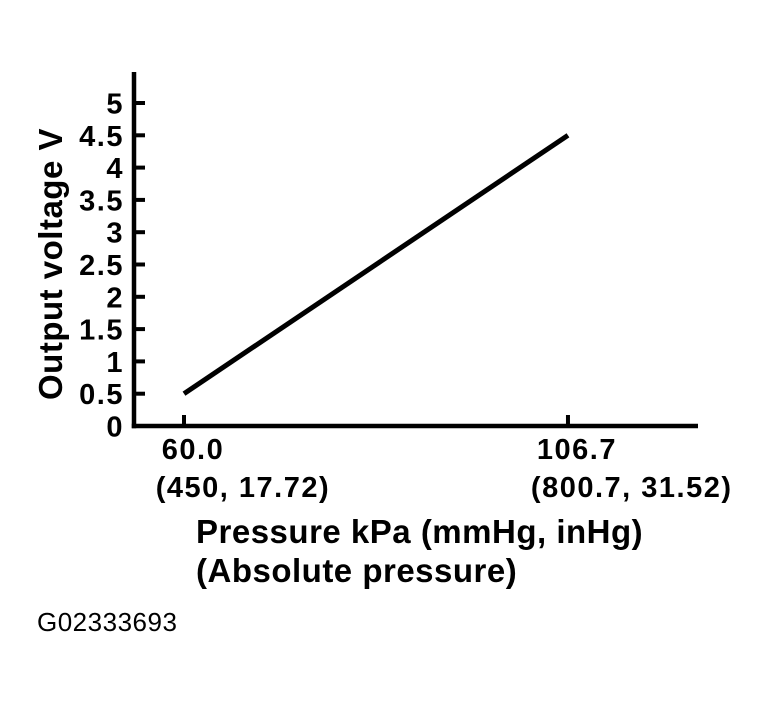 The height and width of the screenshot is (706, 776). Describe the element at coordinates (115, 428) in the screenshot. I see `y-tick-label: 0` at that location.